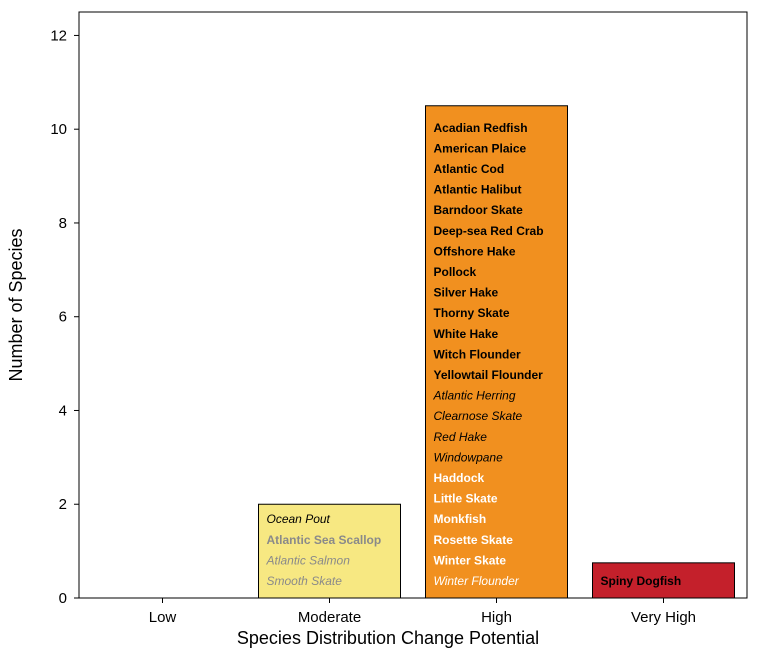 The image size is (761, 657). Describe the element at coordinates (305, 581) in the screenshot. I see `species-label: Smooth Skate` at that location.